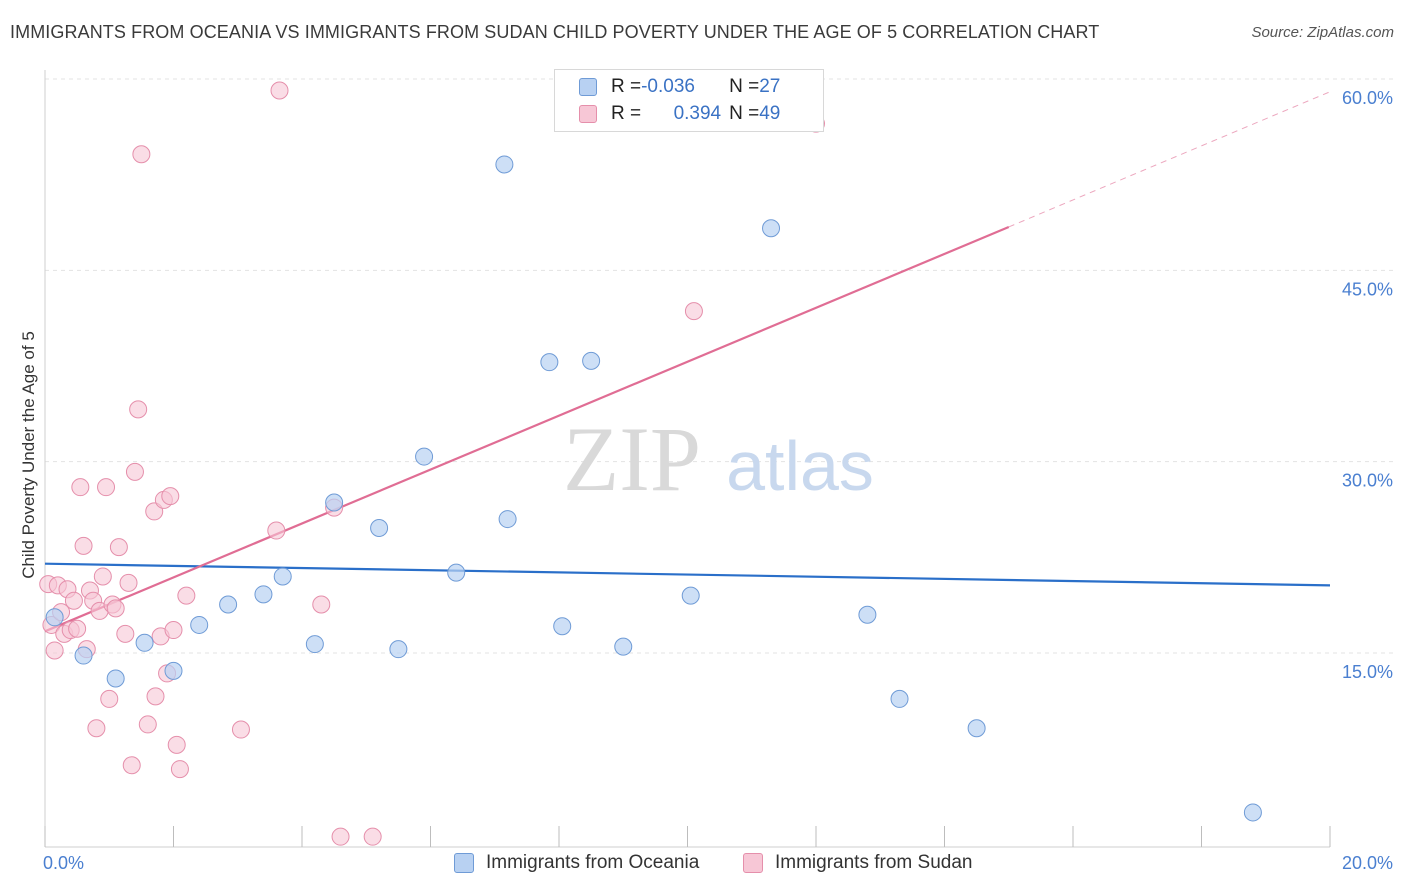 This screenshot has height=892, width=1406. Describe the element at coordinates (464, 863) in the screenshot. I see `series-swatch-oceania` at that location.